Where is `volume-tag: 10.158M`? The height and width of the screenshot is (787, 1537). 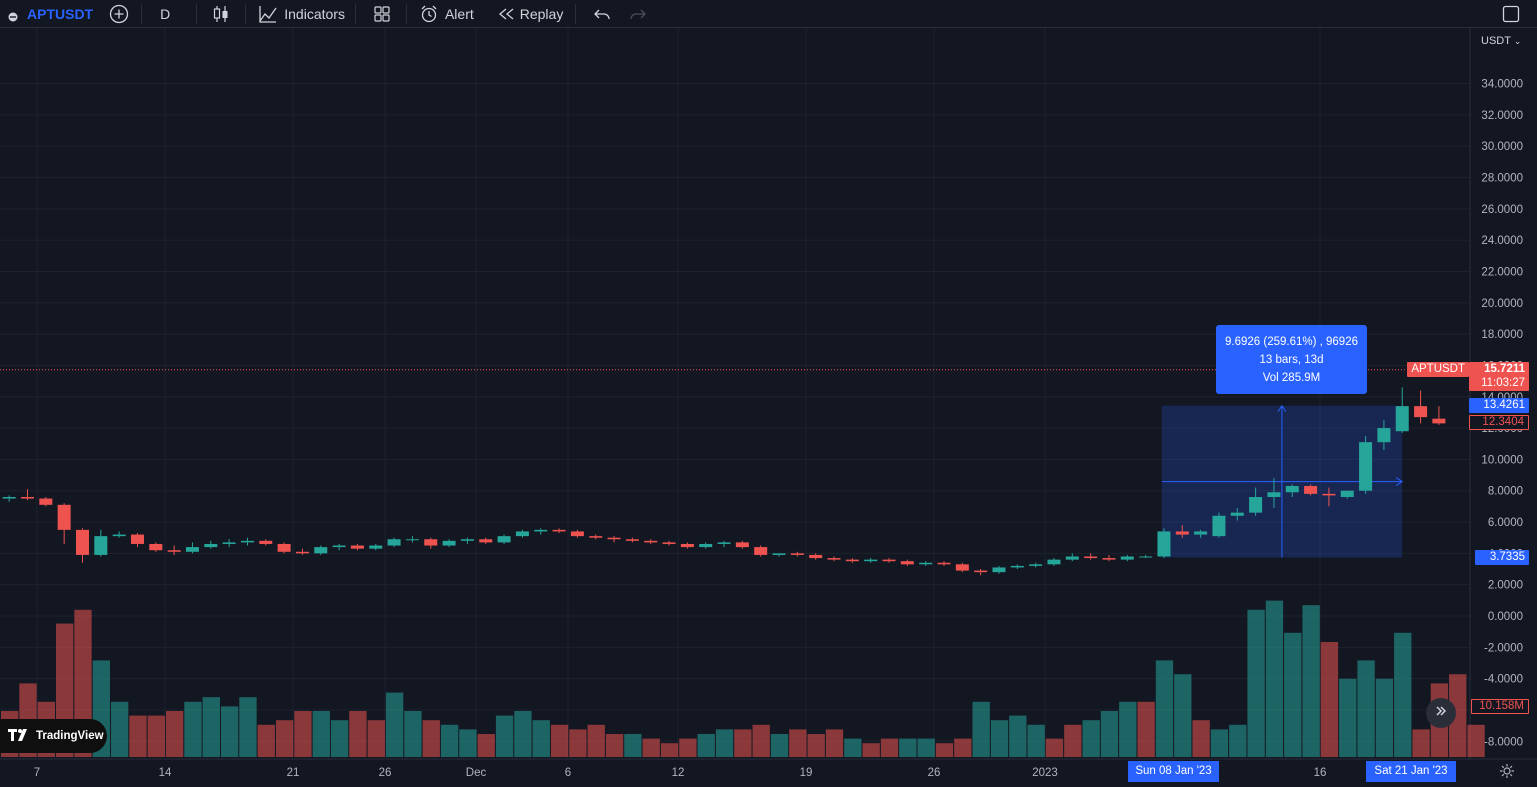 volume-tag: 10.158M is located at coordinates (1500, 706).